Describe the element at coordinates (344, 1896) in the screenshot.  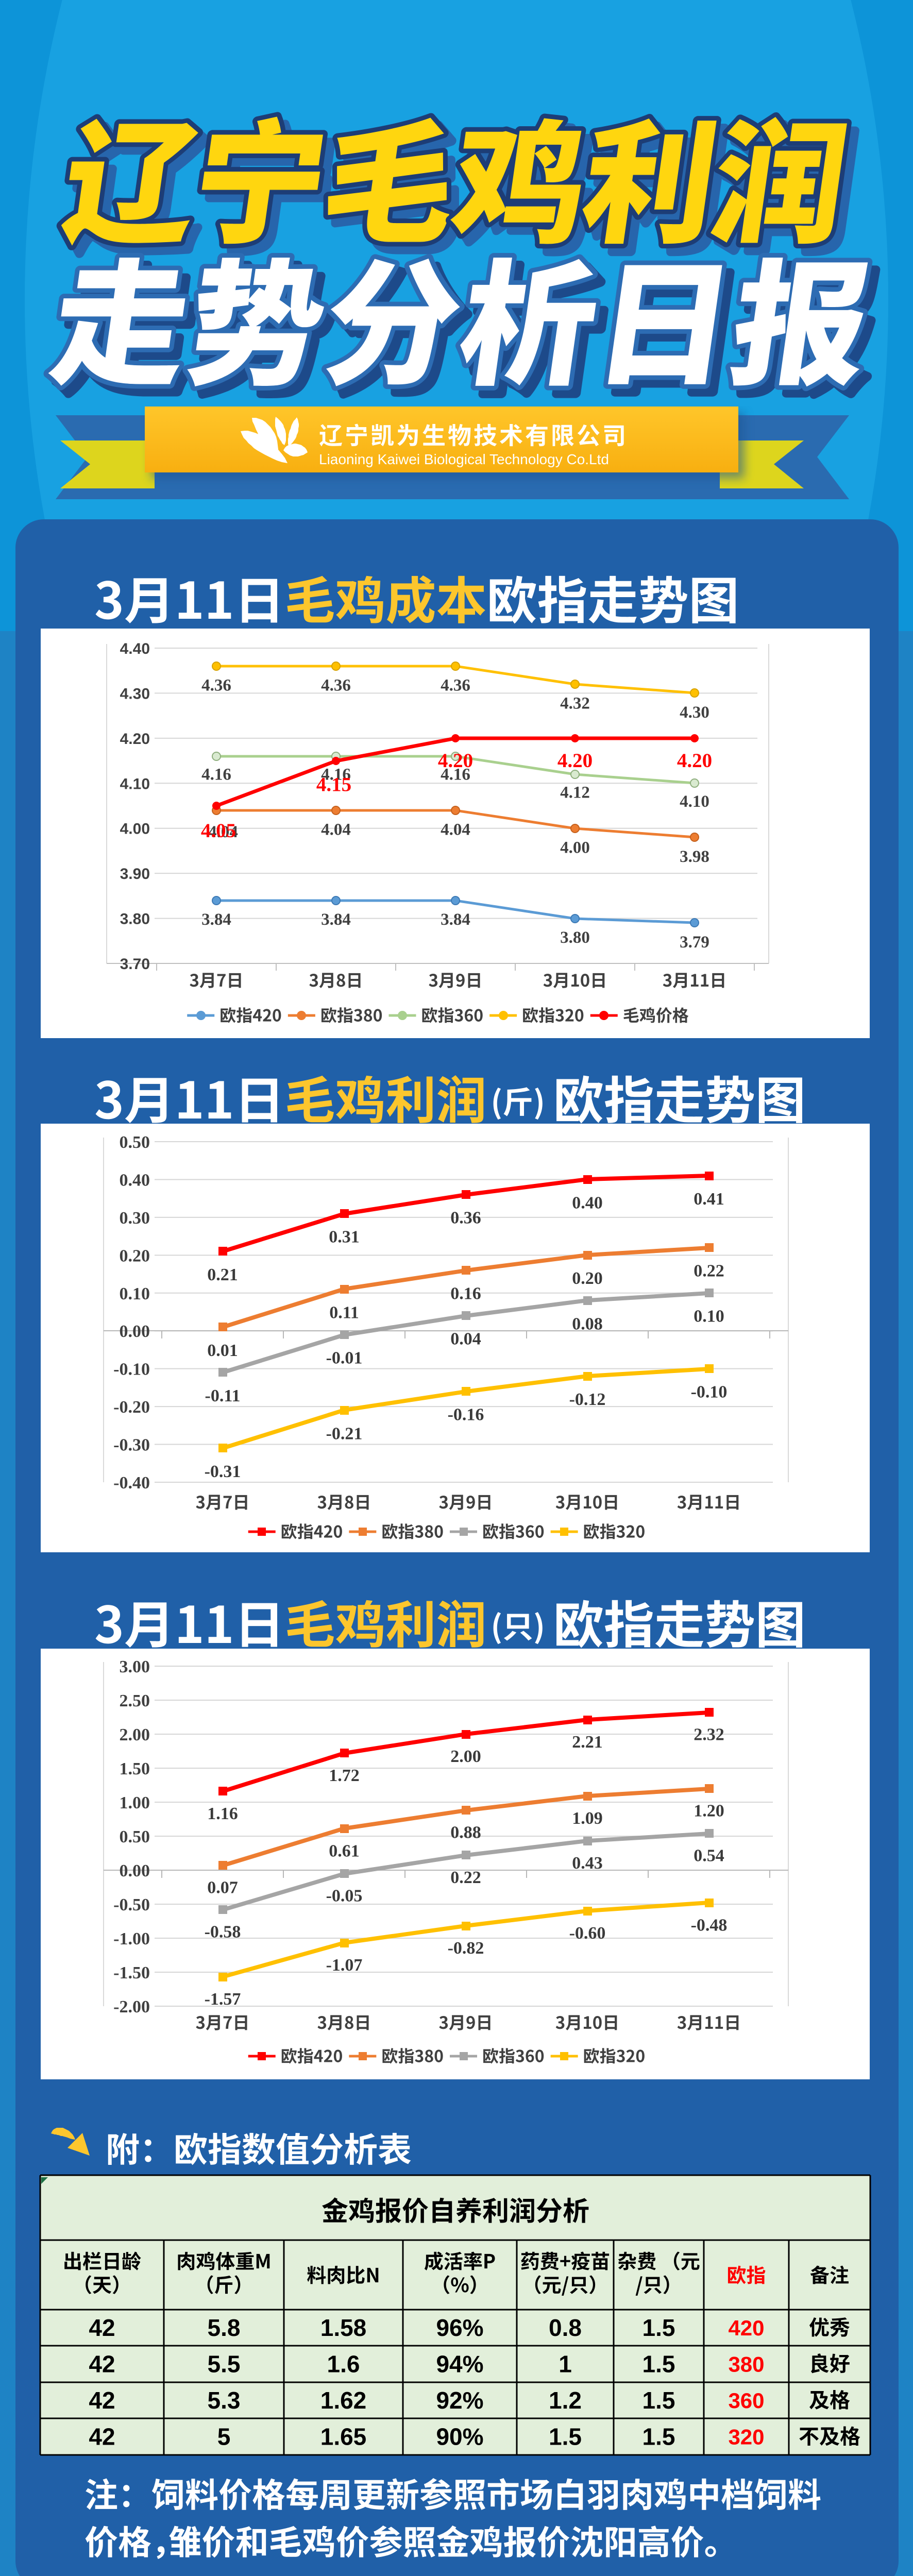
I see `svg-text: -0.05` at that location.